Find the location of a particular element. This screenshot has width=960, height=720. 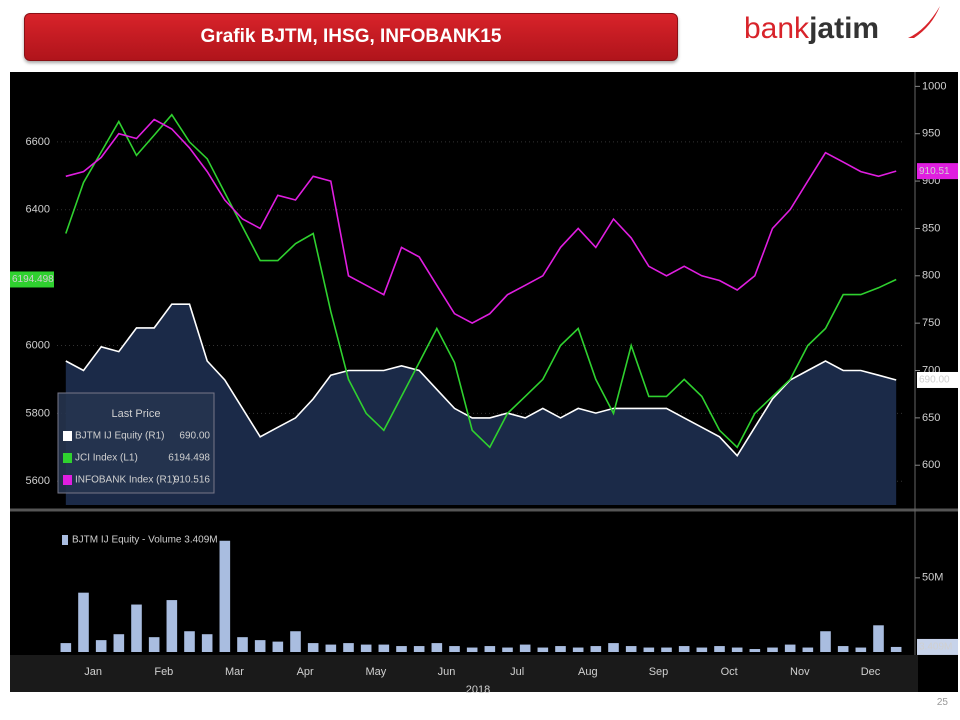

x-tick-label: Aug is located at coordinates (588, 672).